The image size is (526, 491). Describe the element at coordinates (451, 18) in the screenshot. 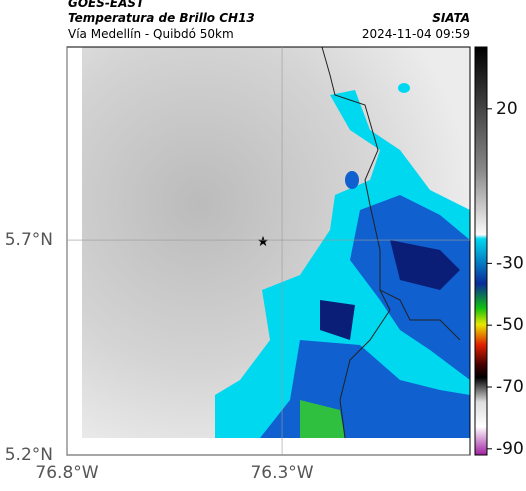

I see `org: SIATA` at that location.